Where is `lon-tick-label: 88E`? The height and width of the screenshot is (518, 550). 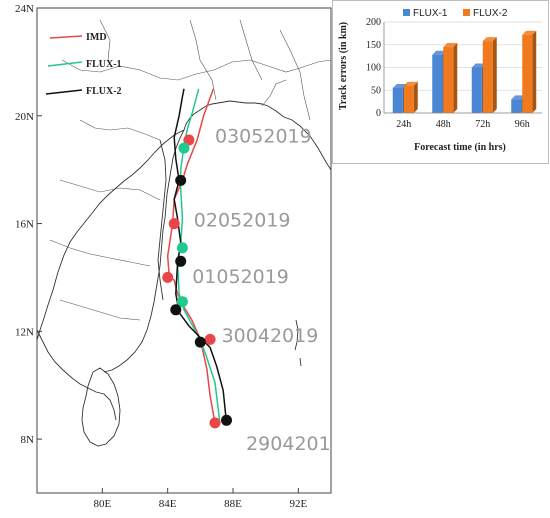
lon-tick-label: 88E is located at coordinates (233, 504).